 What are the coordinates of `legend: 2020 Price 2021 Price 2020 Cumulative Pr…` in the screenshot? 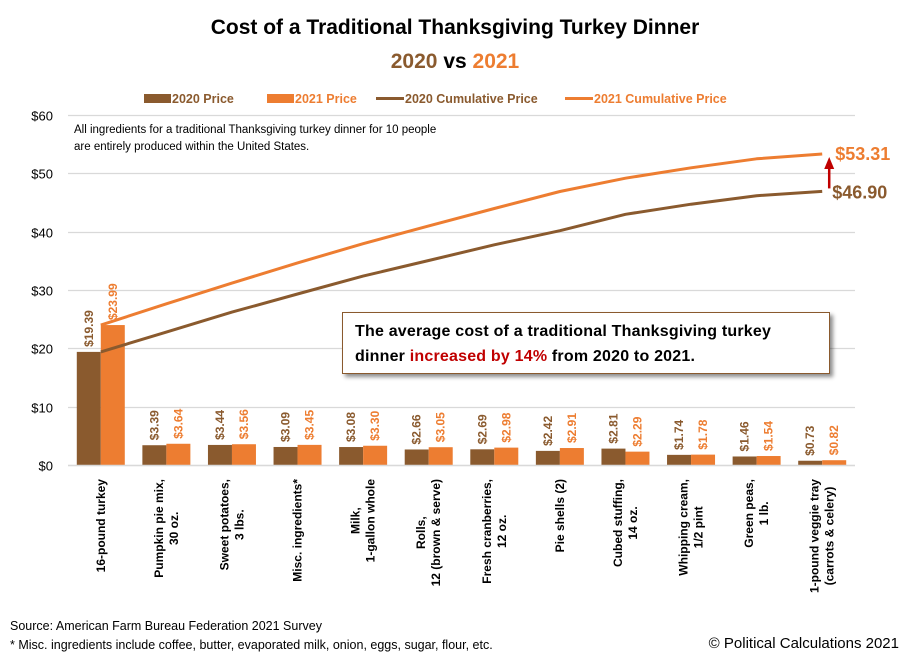 It's located at (435, 99).